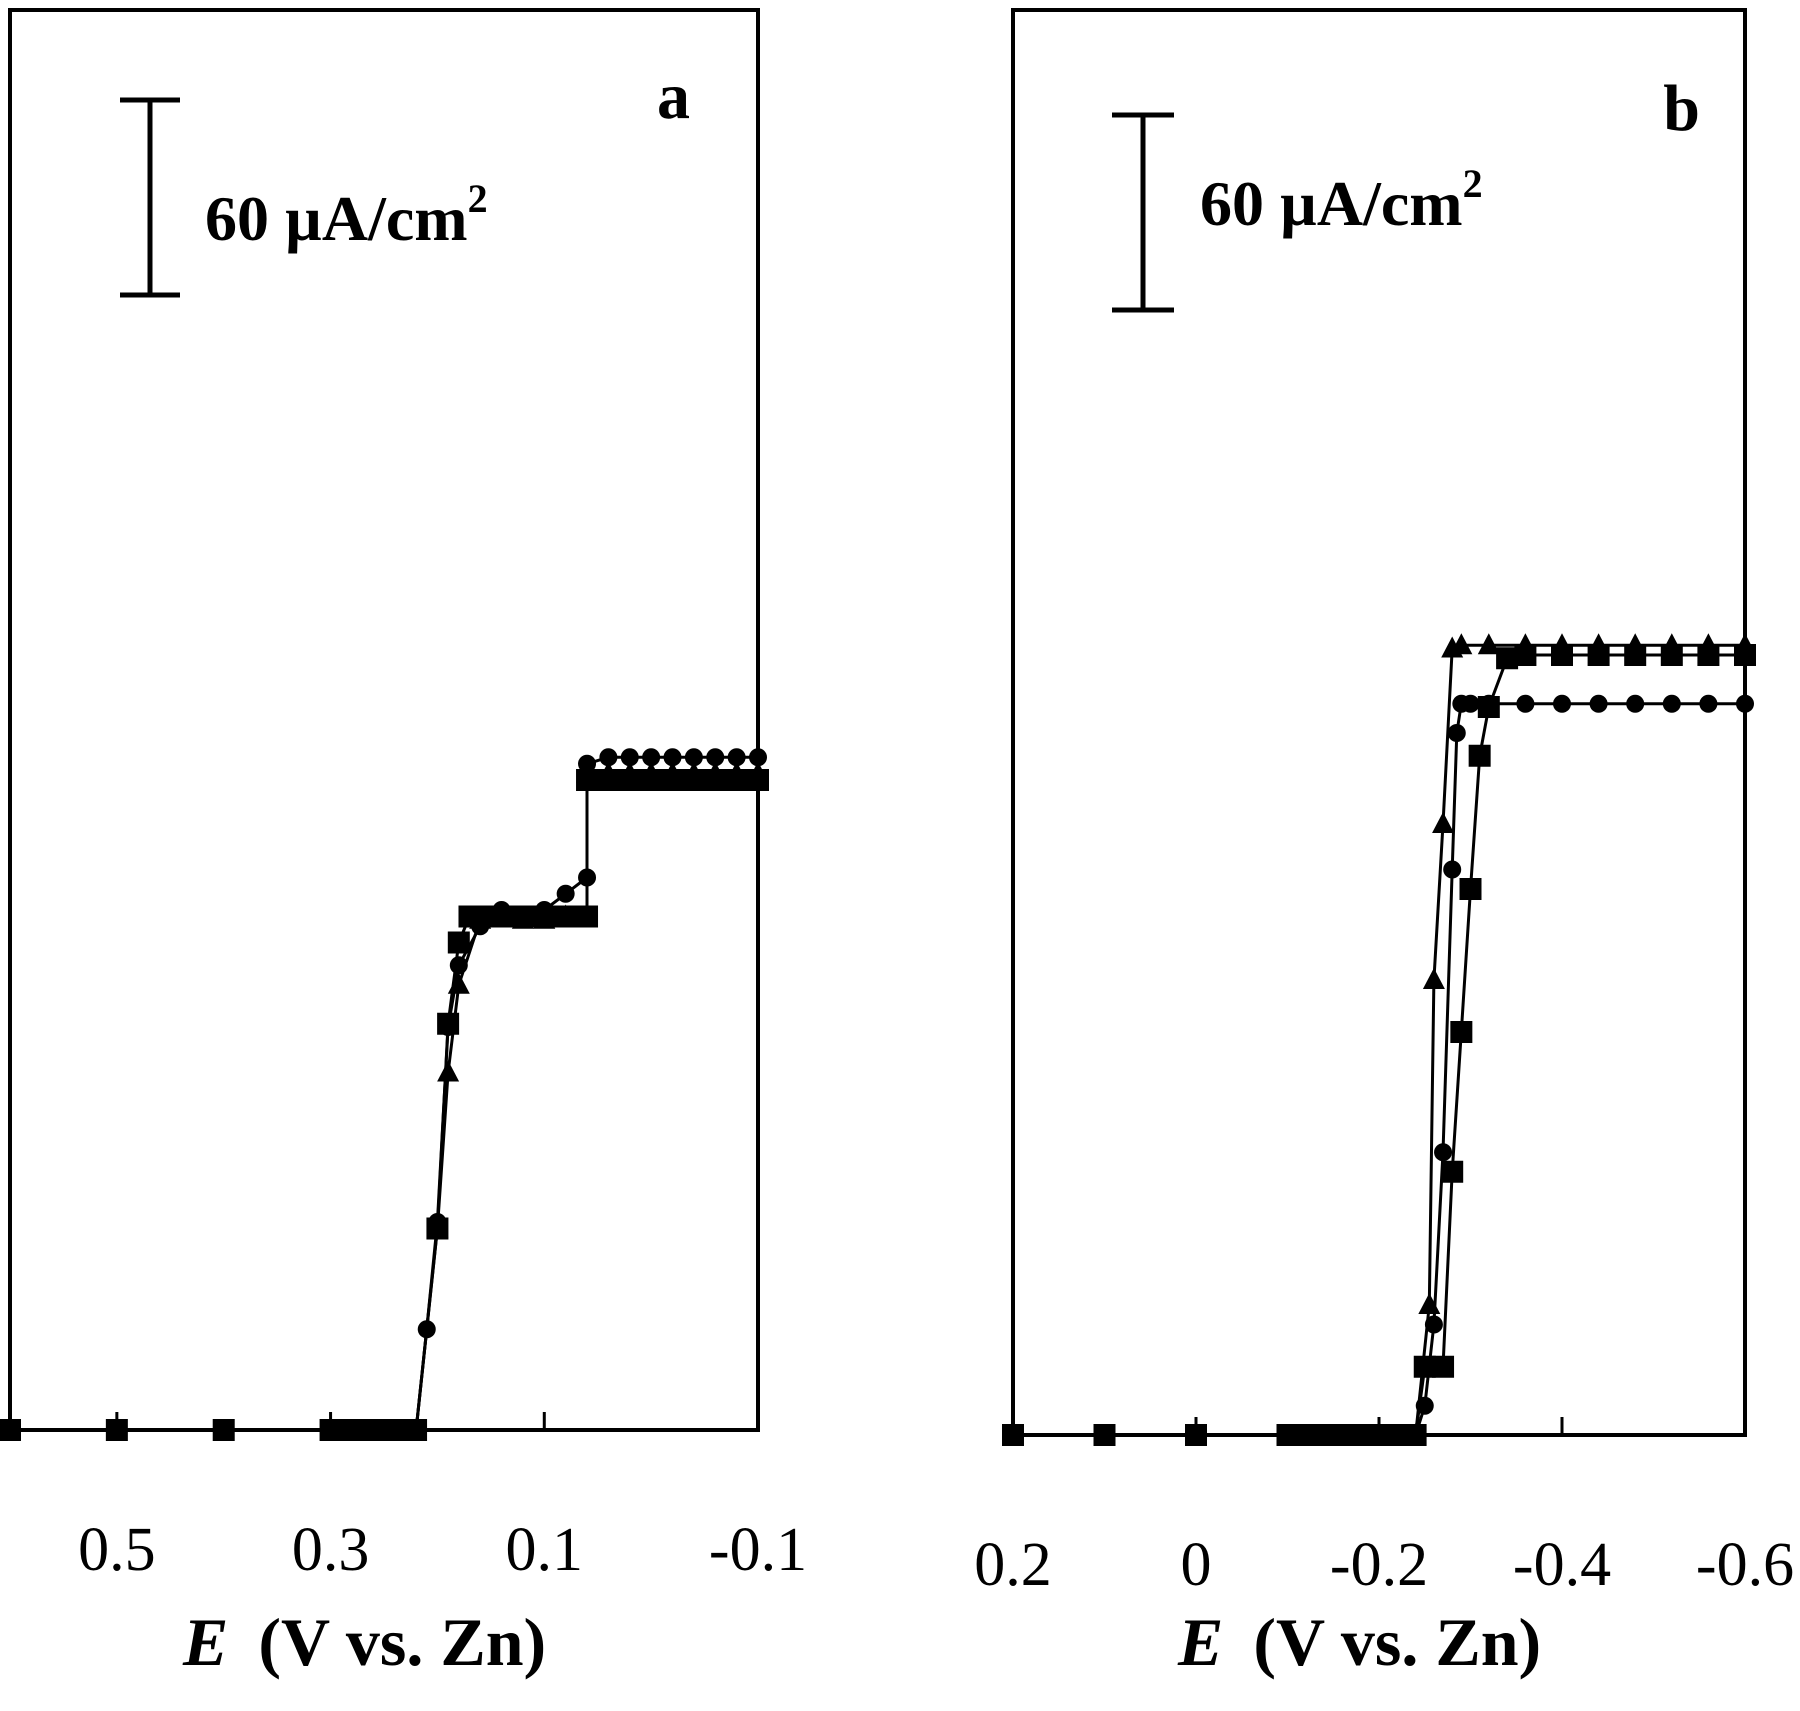 The width and height of the screenshot is (1800, 1711). What do you see at coordinates (545, 1550) in the screenshot?
I see `x-tick-label: 0.1` at bounding box center [545, 1550].